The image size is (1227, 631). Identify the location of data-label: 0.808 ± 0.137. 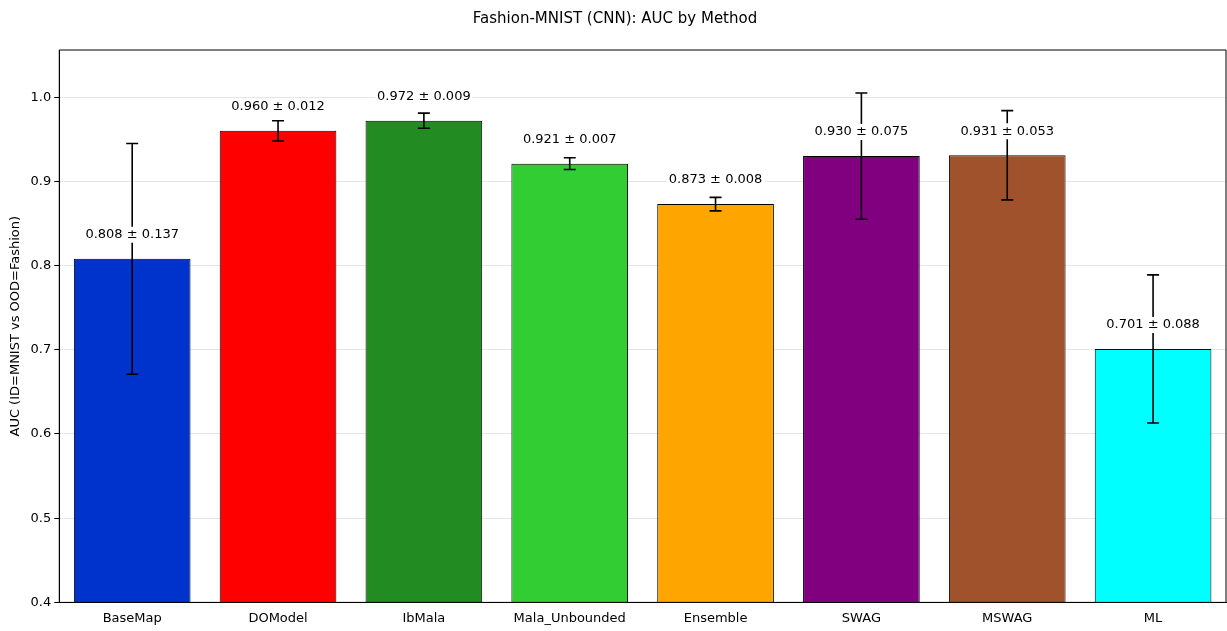
(132, 234).